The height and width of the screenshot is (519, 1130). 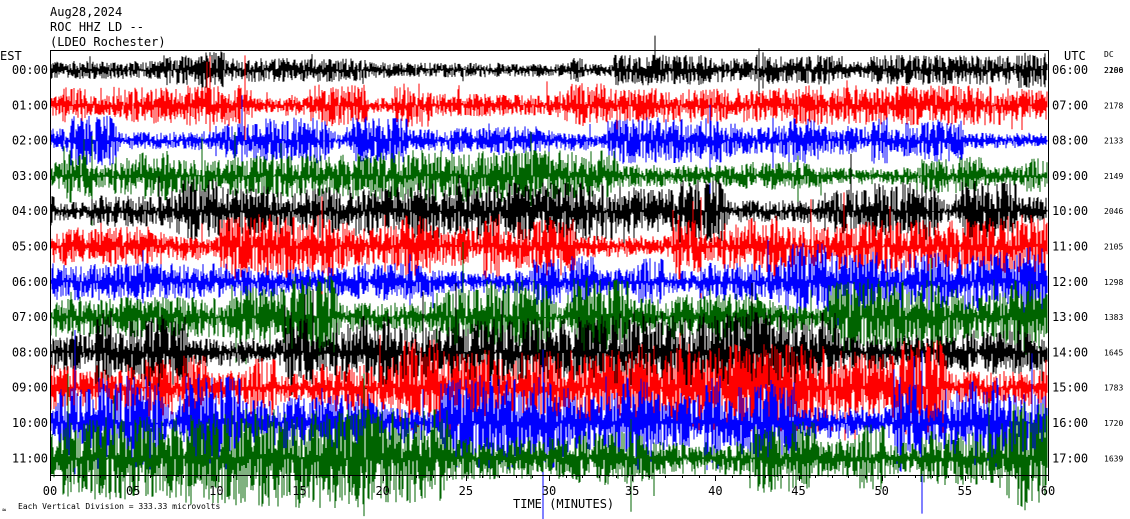 I want to click on est-hour-label: 07:00, so click(x=30, y=317).